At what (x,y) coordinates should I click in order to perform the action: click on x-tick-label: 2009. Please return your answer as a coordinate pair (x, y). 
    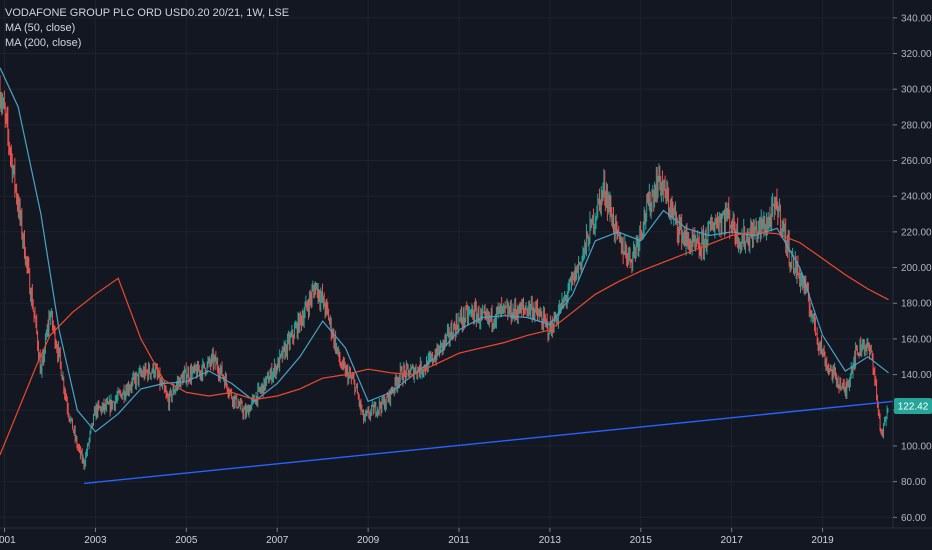
    Looking at the image, I should click on (368, 540).